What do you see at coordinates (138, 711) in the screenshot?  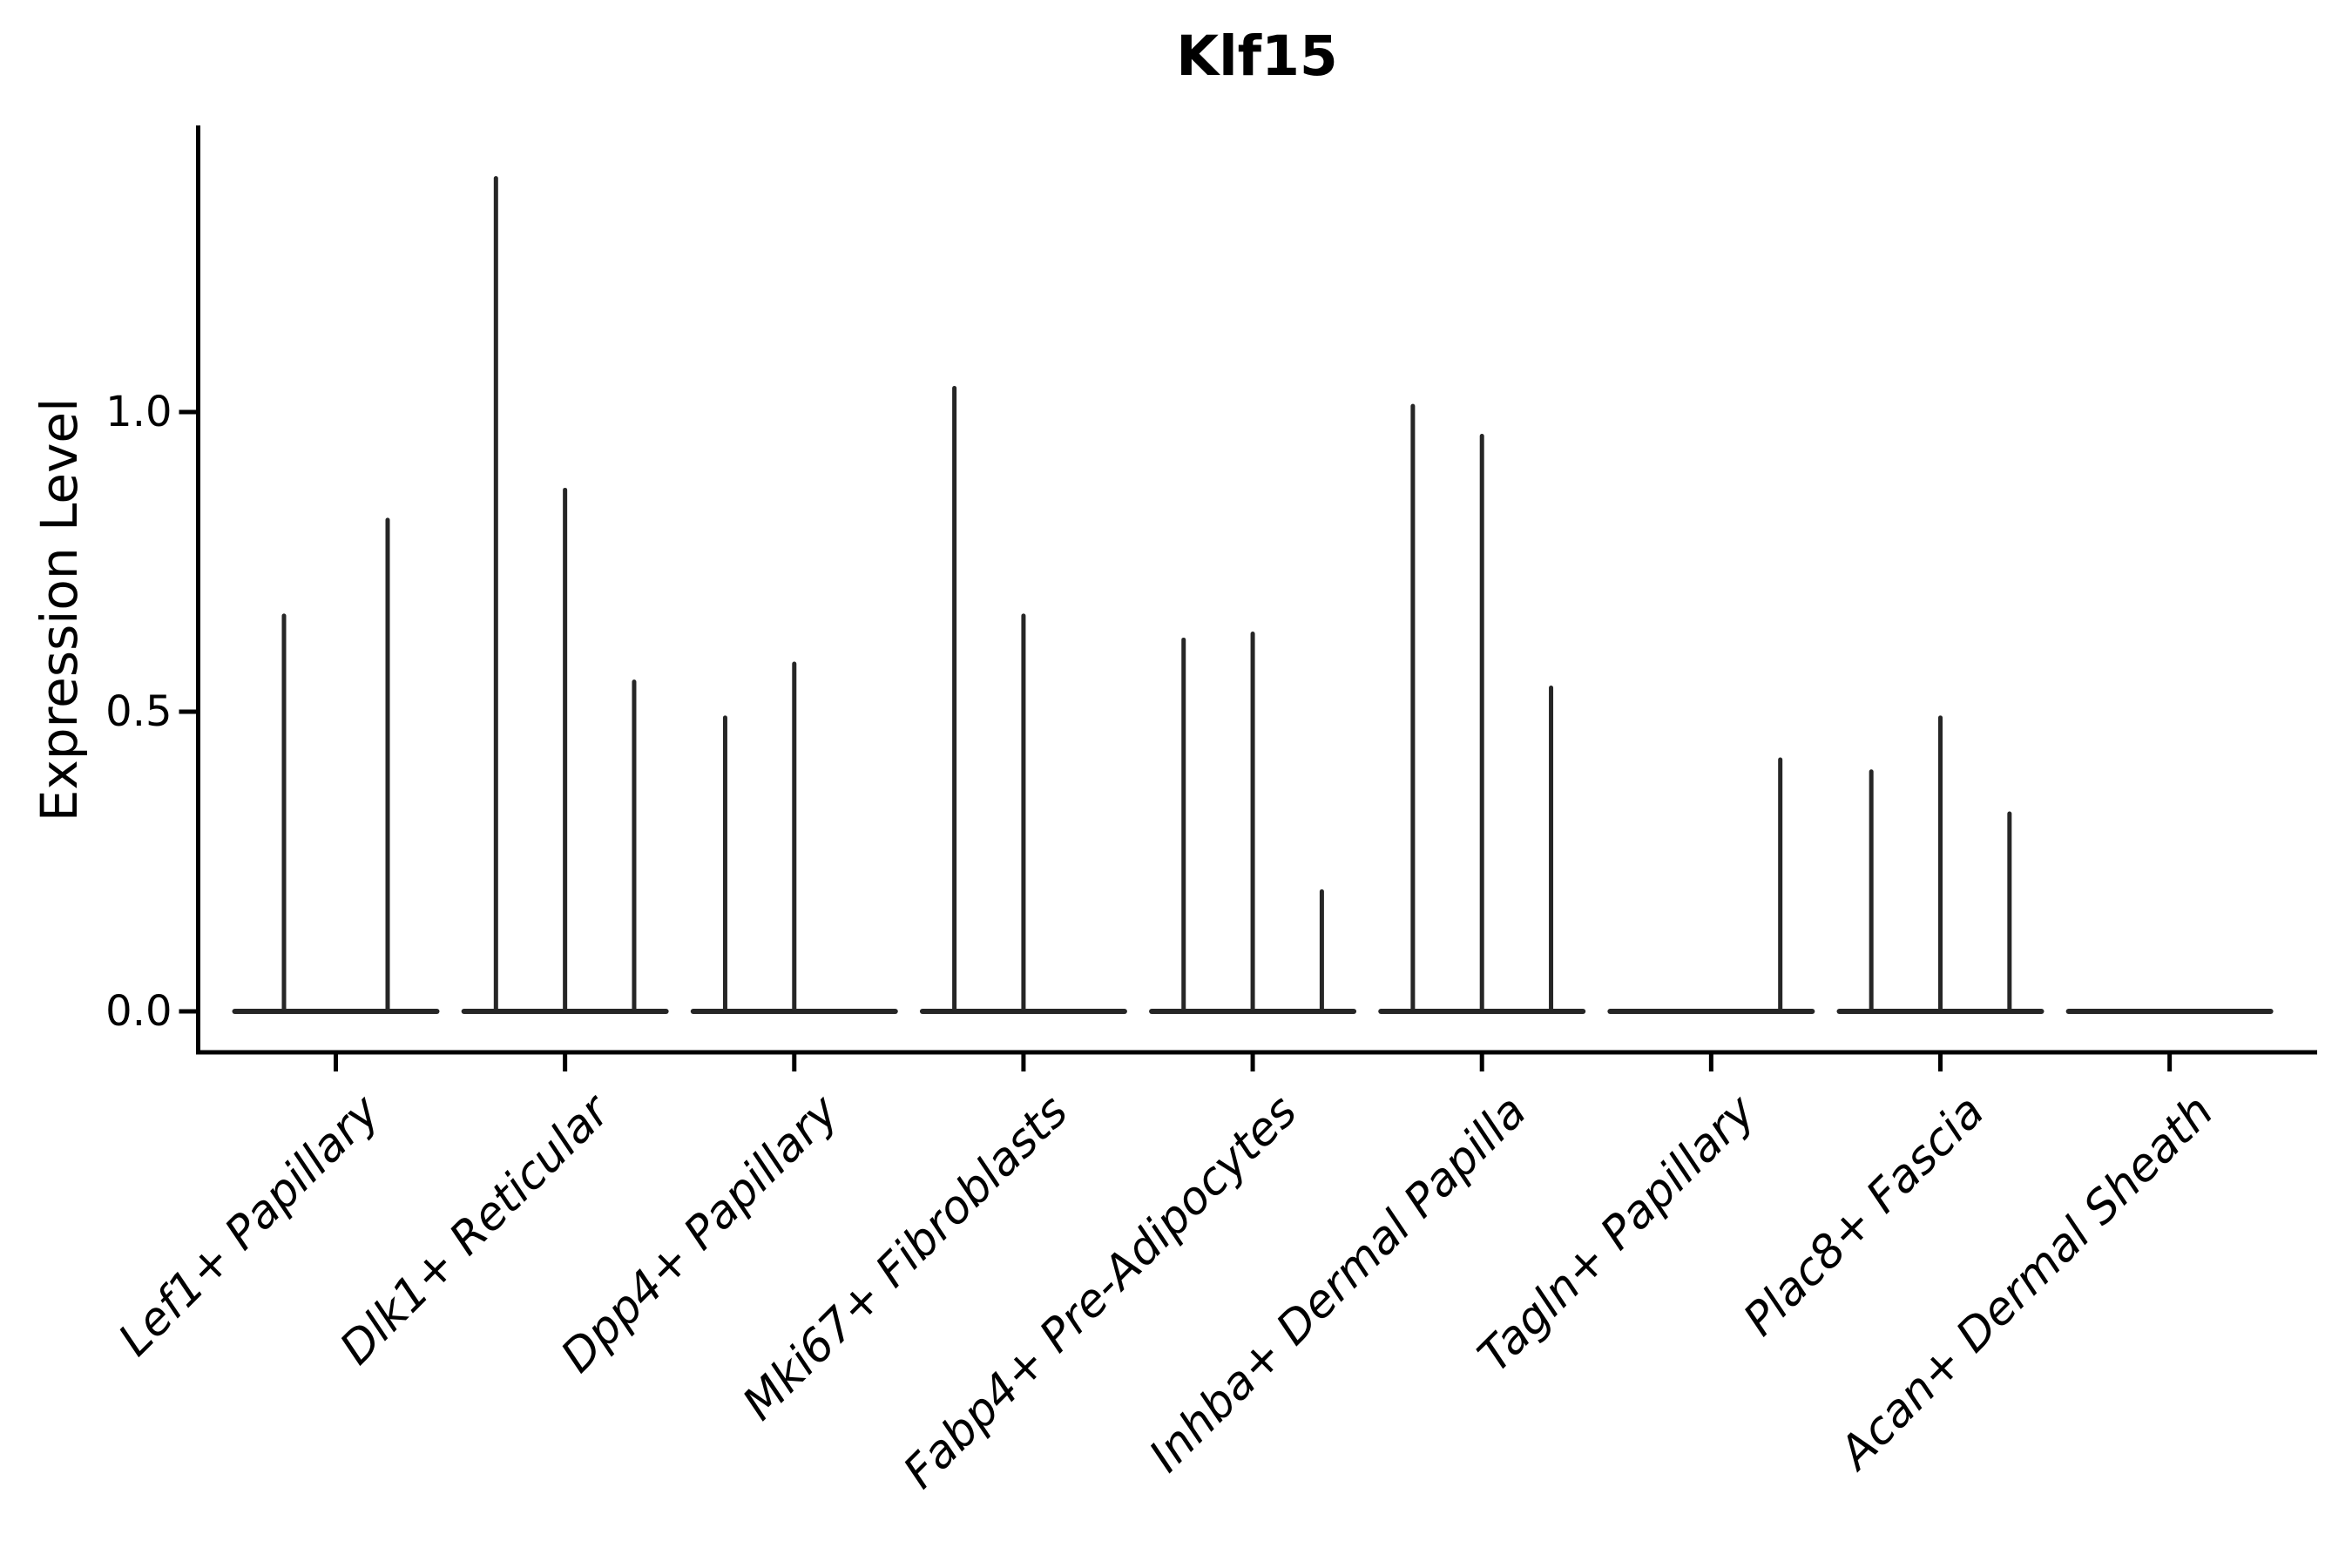 I see `y-tick-label: 0.5` at bounding box center [138, 711].